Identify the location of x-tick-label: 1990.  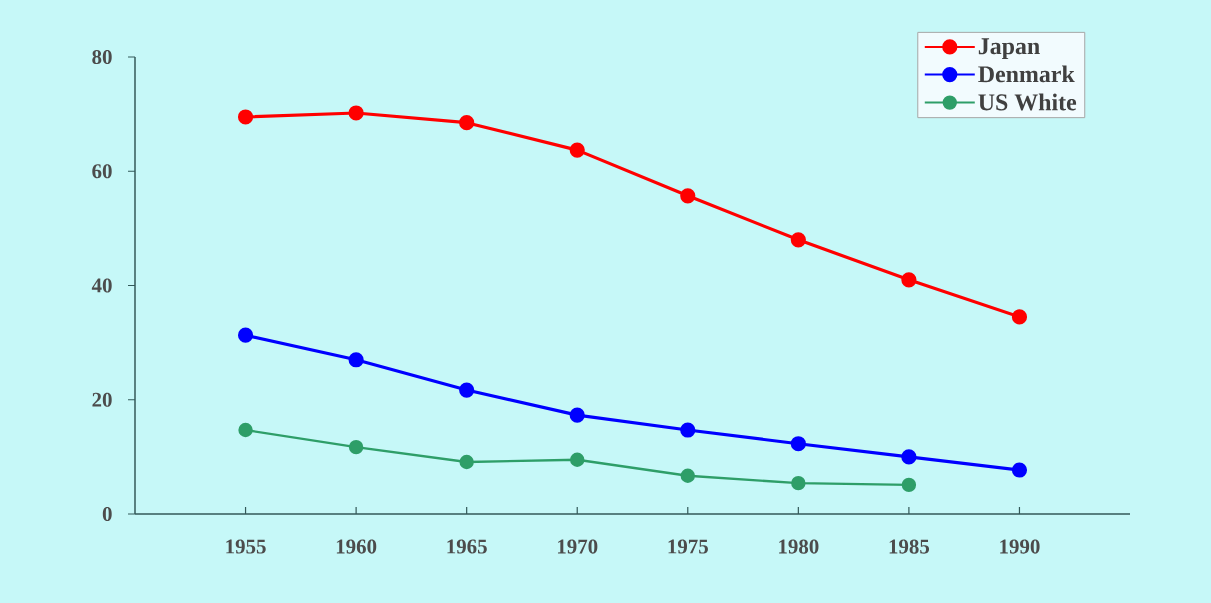
(1020, 546).